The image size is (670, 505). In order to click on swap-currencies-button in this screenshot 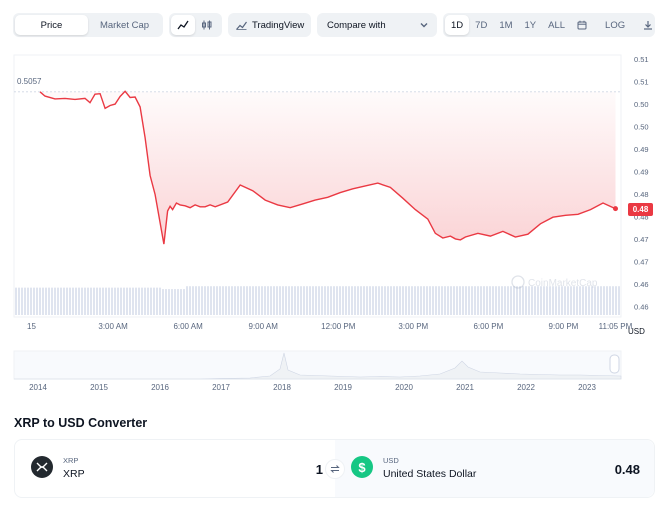, I will do `click(335, 469)`.